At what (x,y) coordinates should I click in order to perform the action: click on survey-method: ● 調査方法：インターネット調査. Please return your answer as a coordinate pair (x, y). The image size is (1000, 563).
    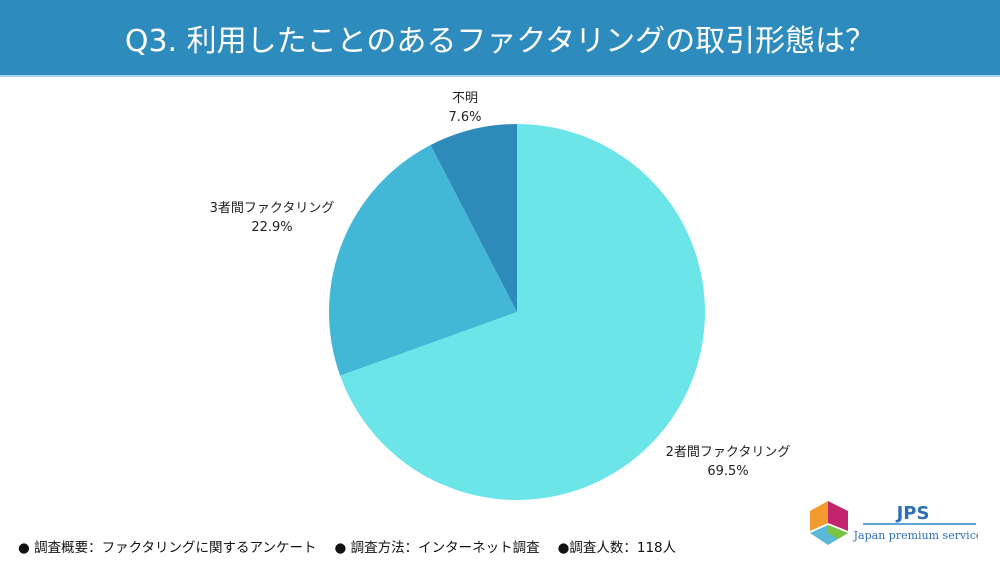
    Looking at the image, I should click on (437, 548).